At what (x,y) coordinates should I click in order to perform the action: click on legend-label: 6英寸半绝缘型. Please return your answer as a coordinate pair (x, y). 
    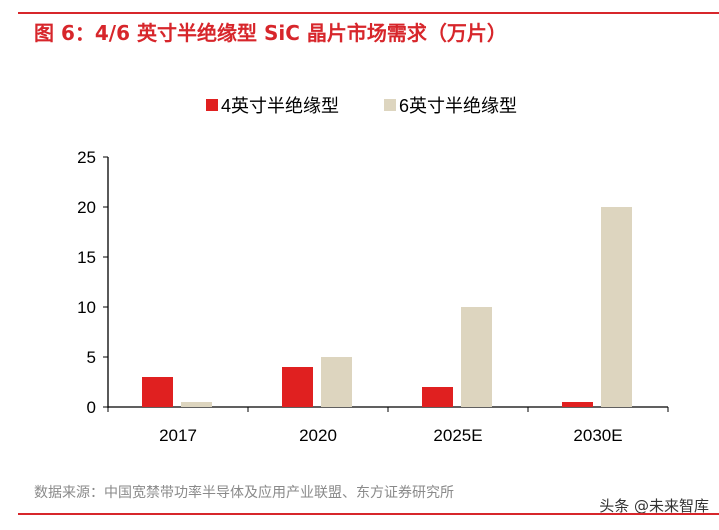
    Looking at the image, I should click on (458, 106).